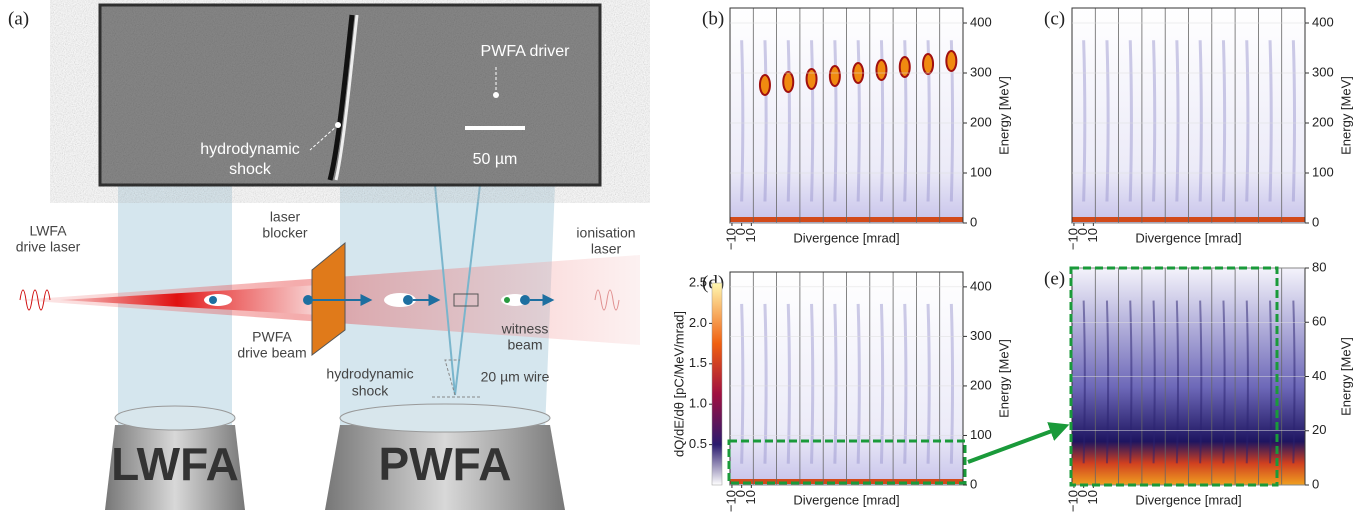 Image resolution: width=1362 pixels, height=515 pixels. What do you see at coordinates (1319, 321) in the screenshot?
I see `y-tick-label: 60` at bounding box center [1319, 321].